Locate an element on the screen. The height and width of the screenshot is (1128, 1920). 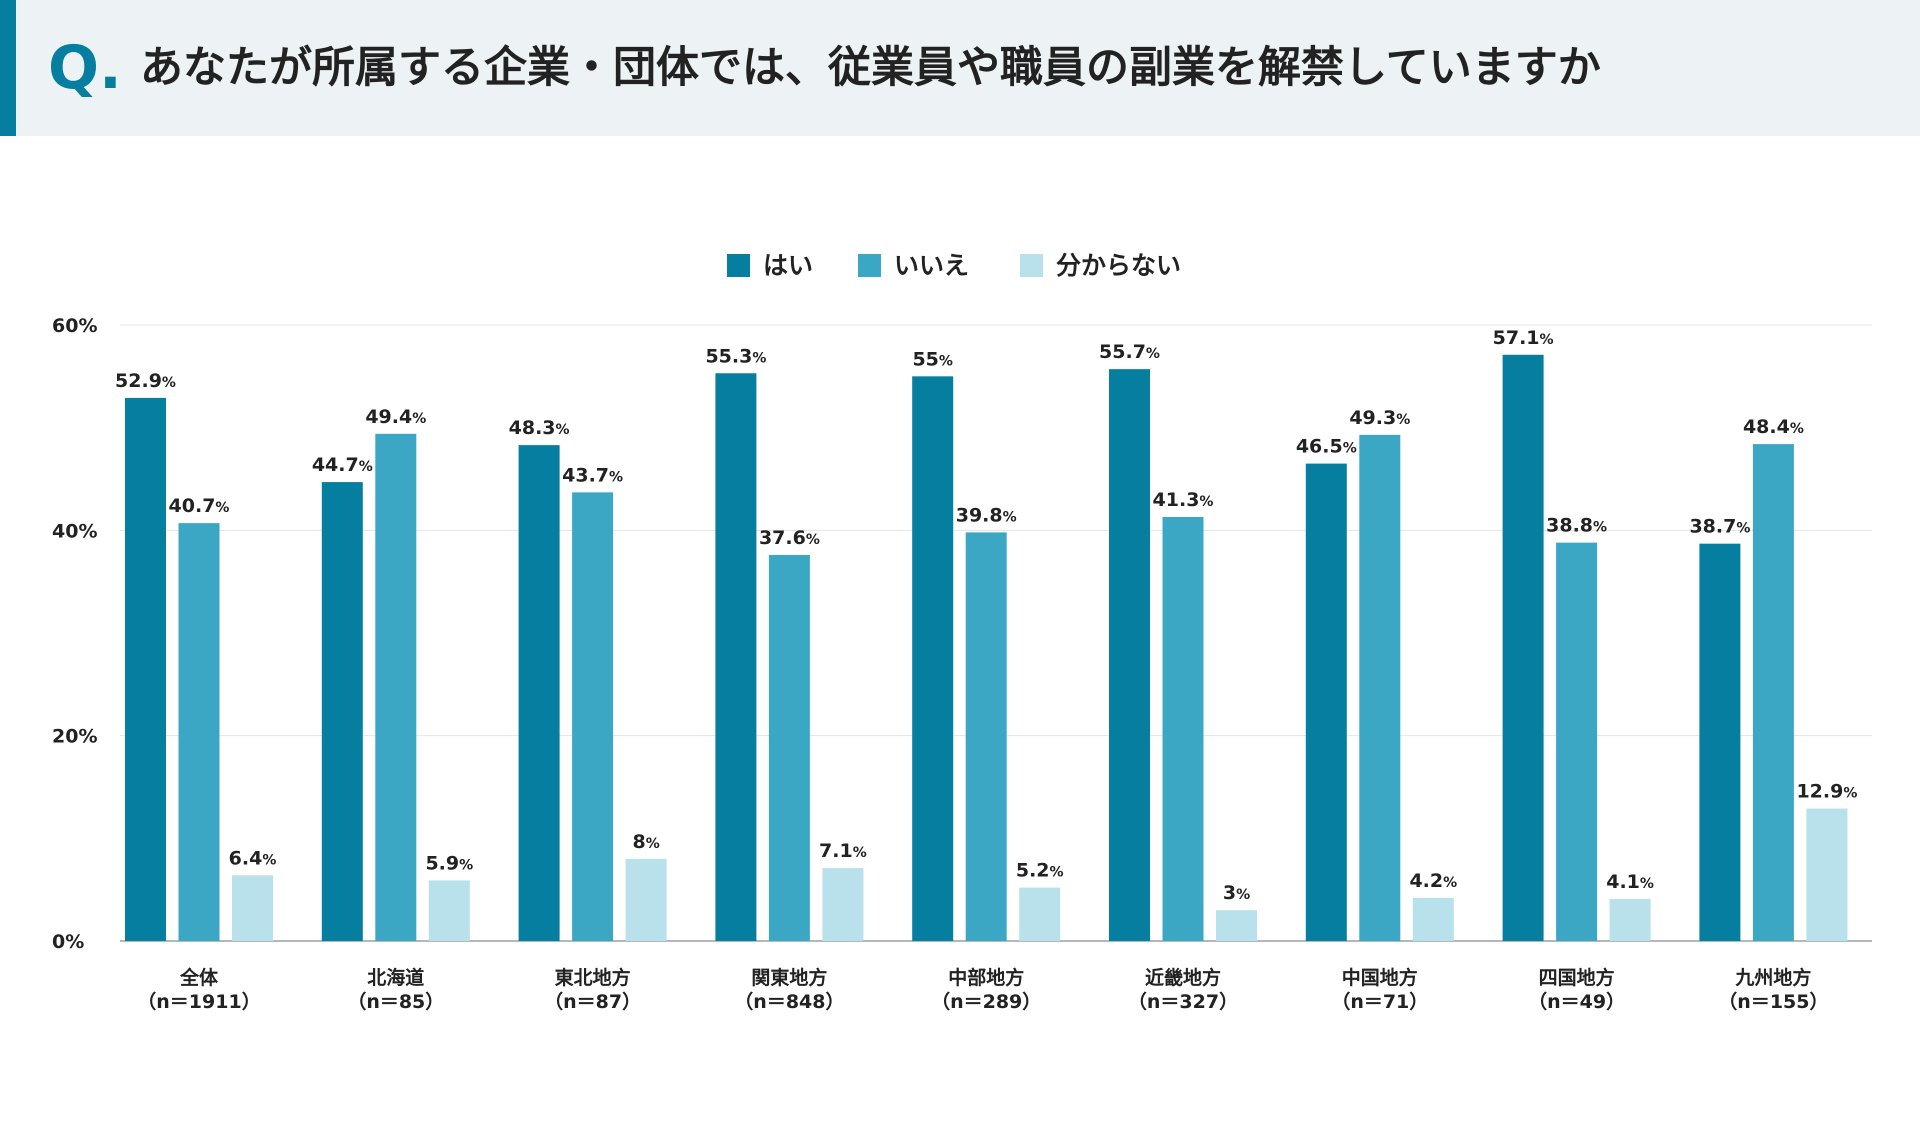
data-label-6-2: 4.2% is located at coordinates (1433, 881).